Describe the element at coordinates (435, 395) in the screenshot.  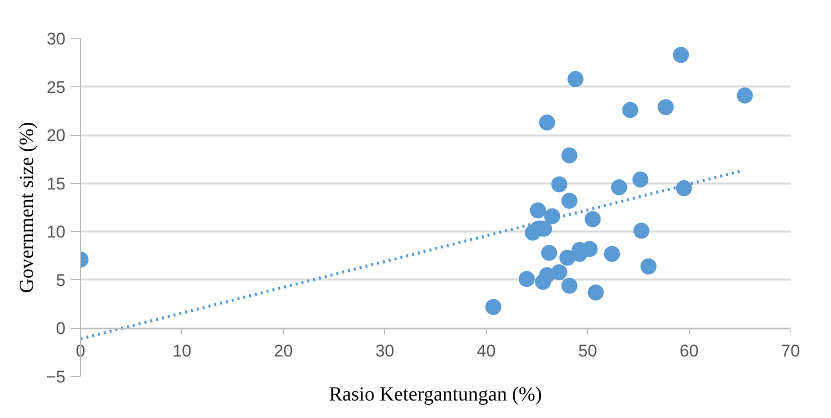
I see `x-axis-title: Rasio Ketergantungan (%)` at that location.